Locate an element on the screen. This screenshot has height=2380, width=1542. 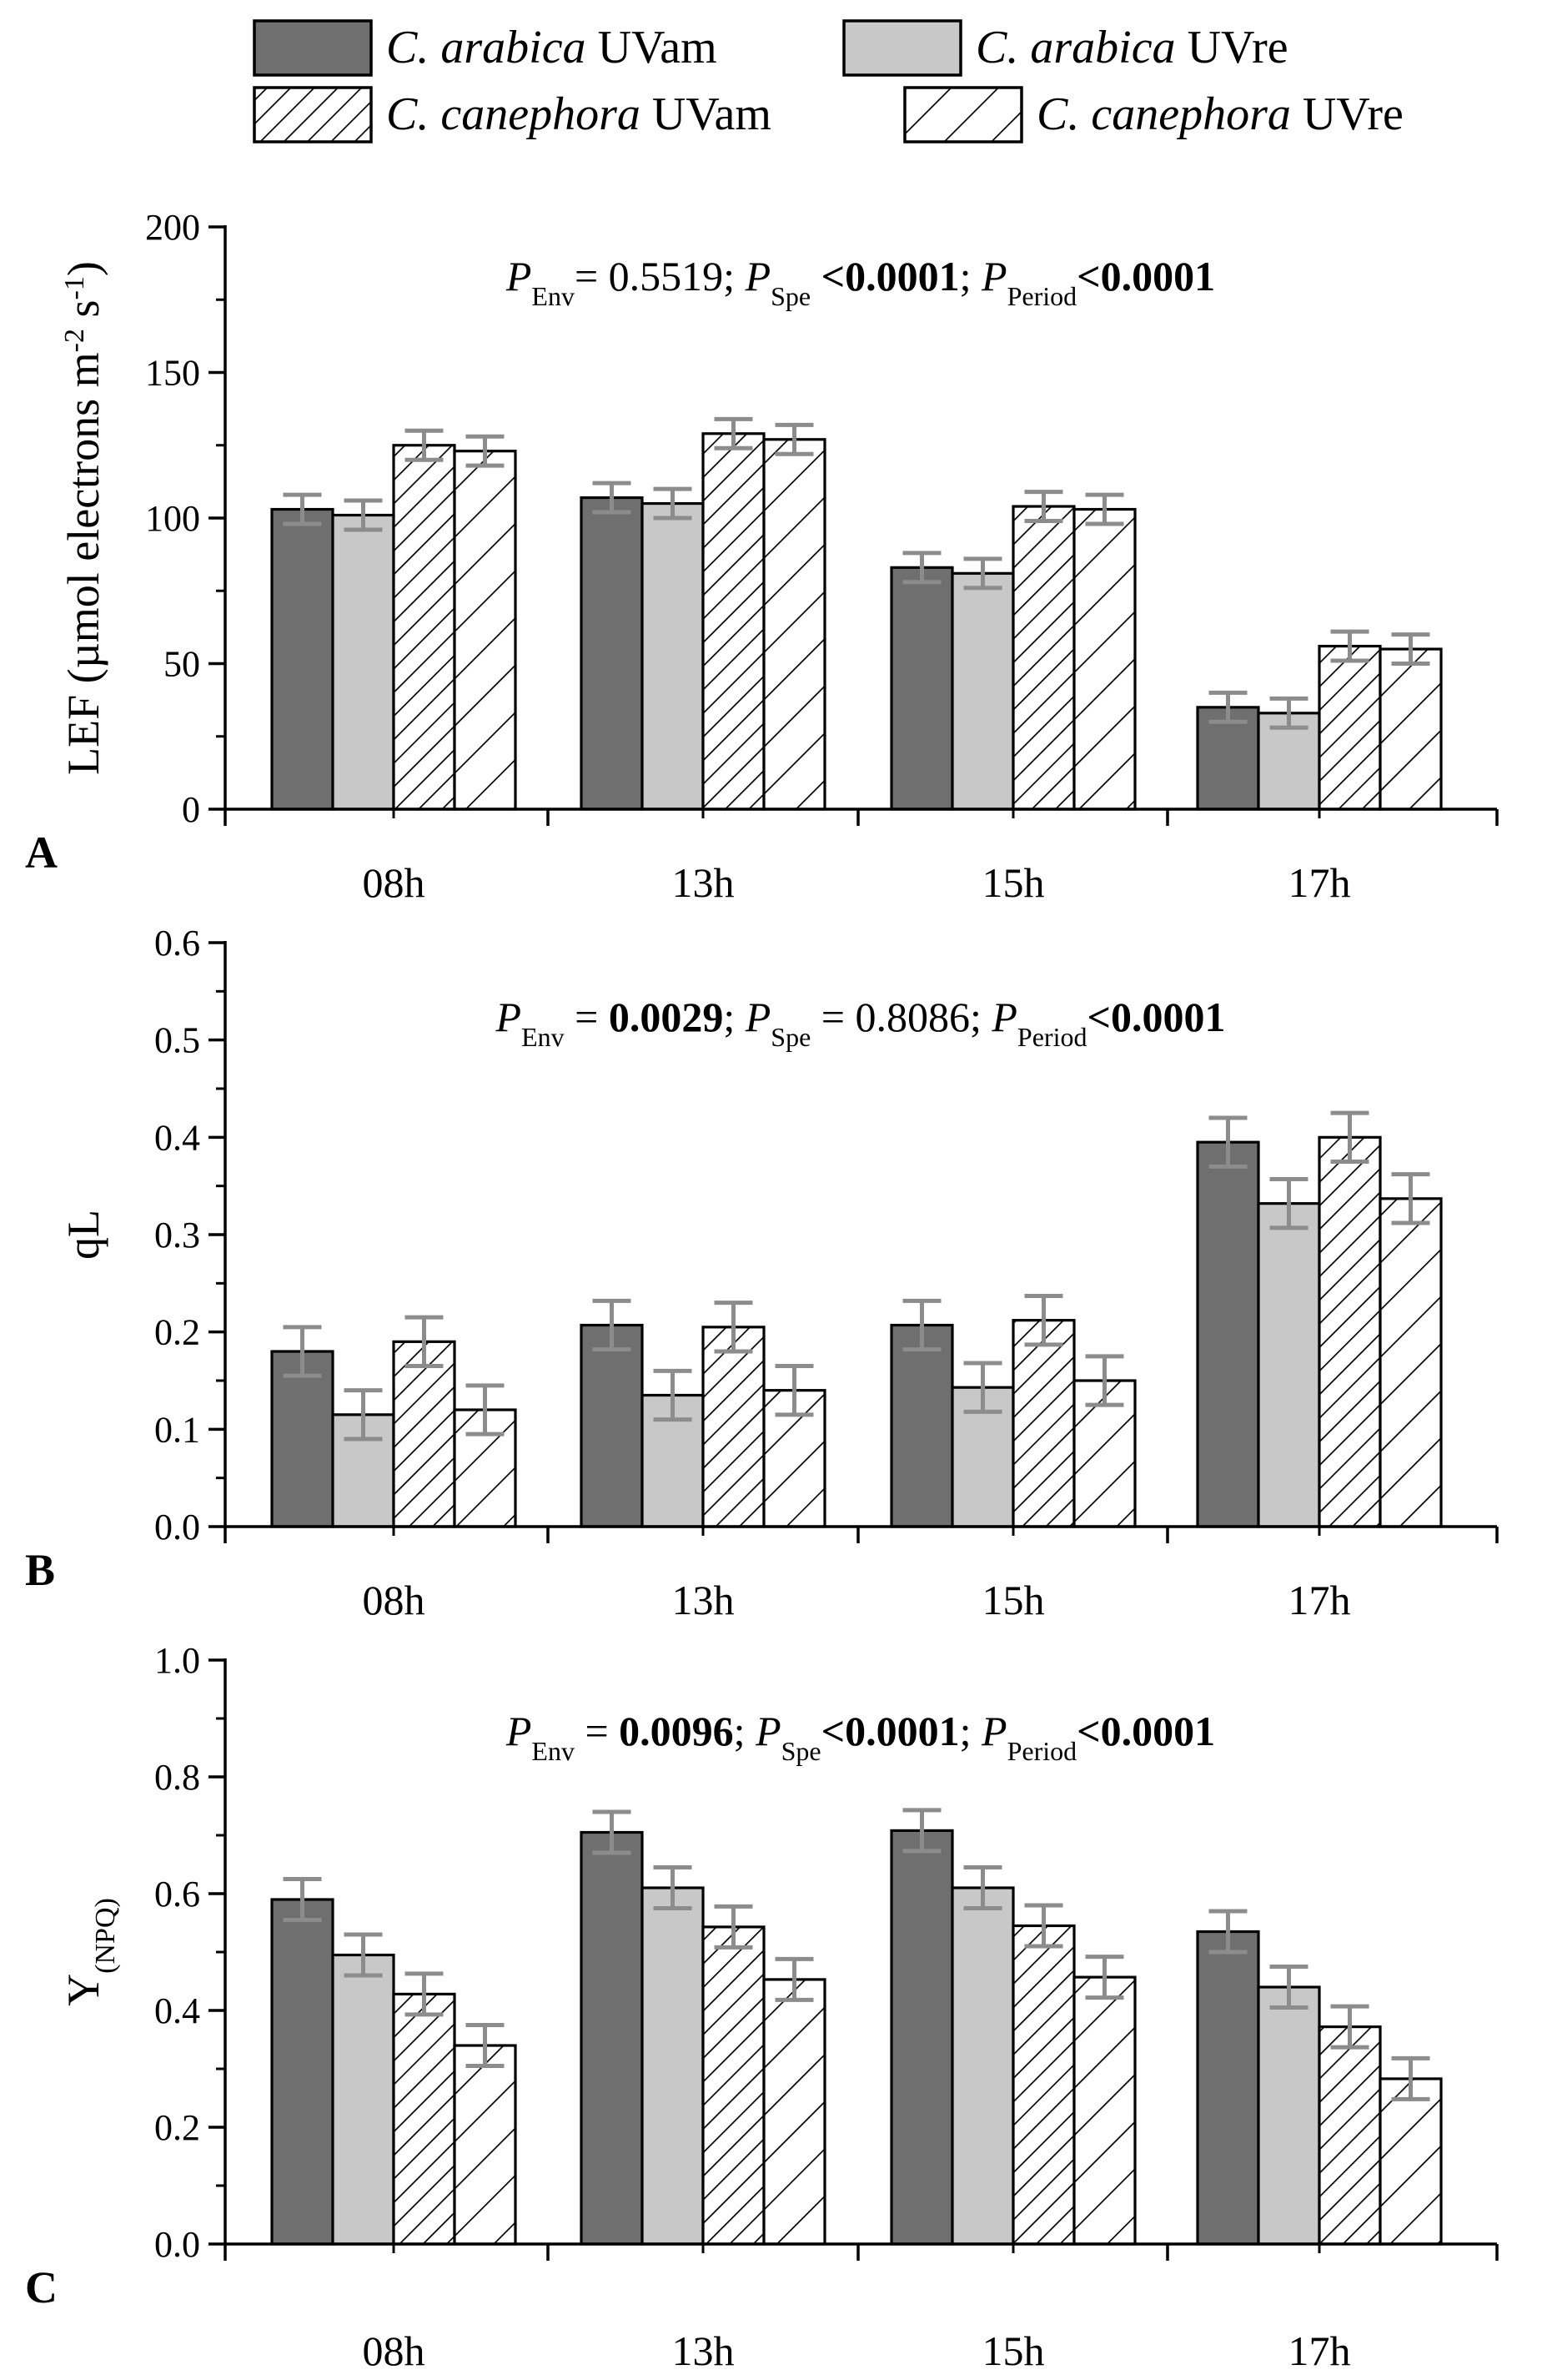
y-axis-title: qL is located at coordinates (83, 1235).